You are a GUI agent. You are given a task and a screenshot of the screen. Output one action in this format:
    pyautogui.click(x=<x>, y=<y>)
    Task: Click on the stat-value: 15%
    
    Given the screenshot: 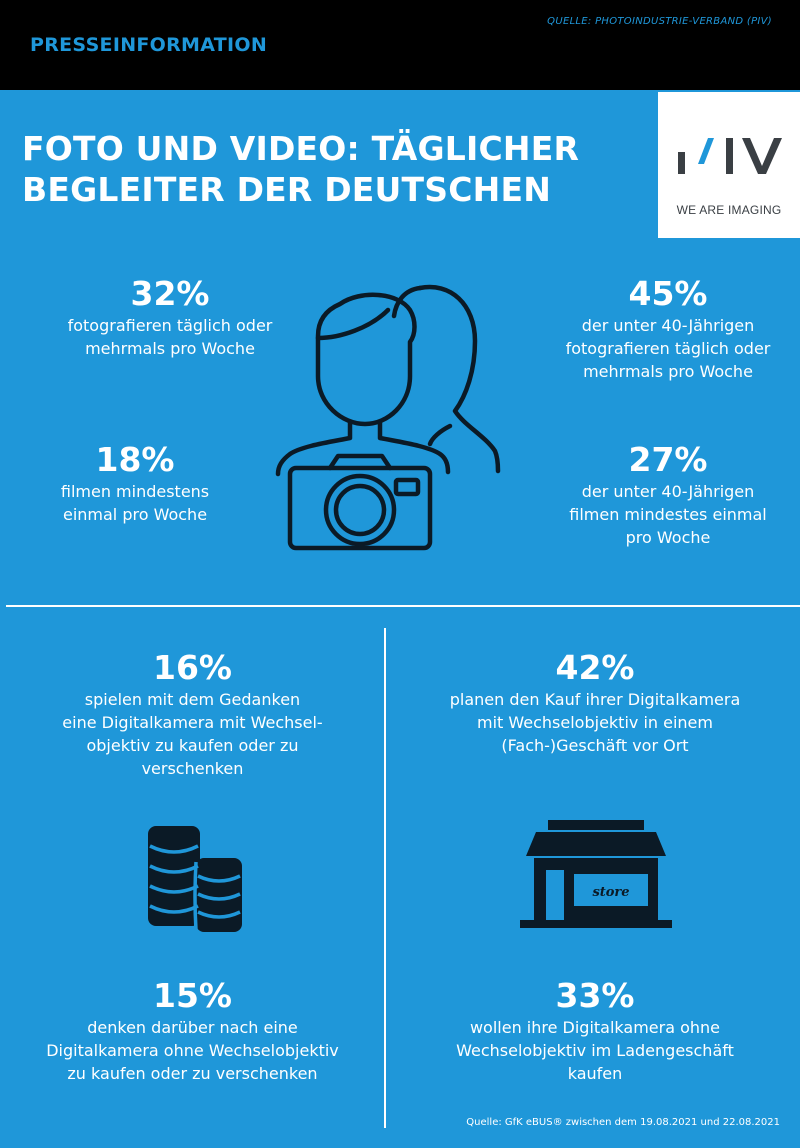 What is the action you would take?
    pyautogui.click(x=192, y=995)
    